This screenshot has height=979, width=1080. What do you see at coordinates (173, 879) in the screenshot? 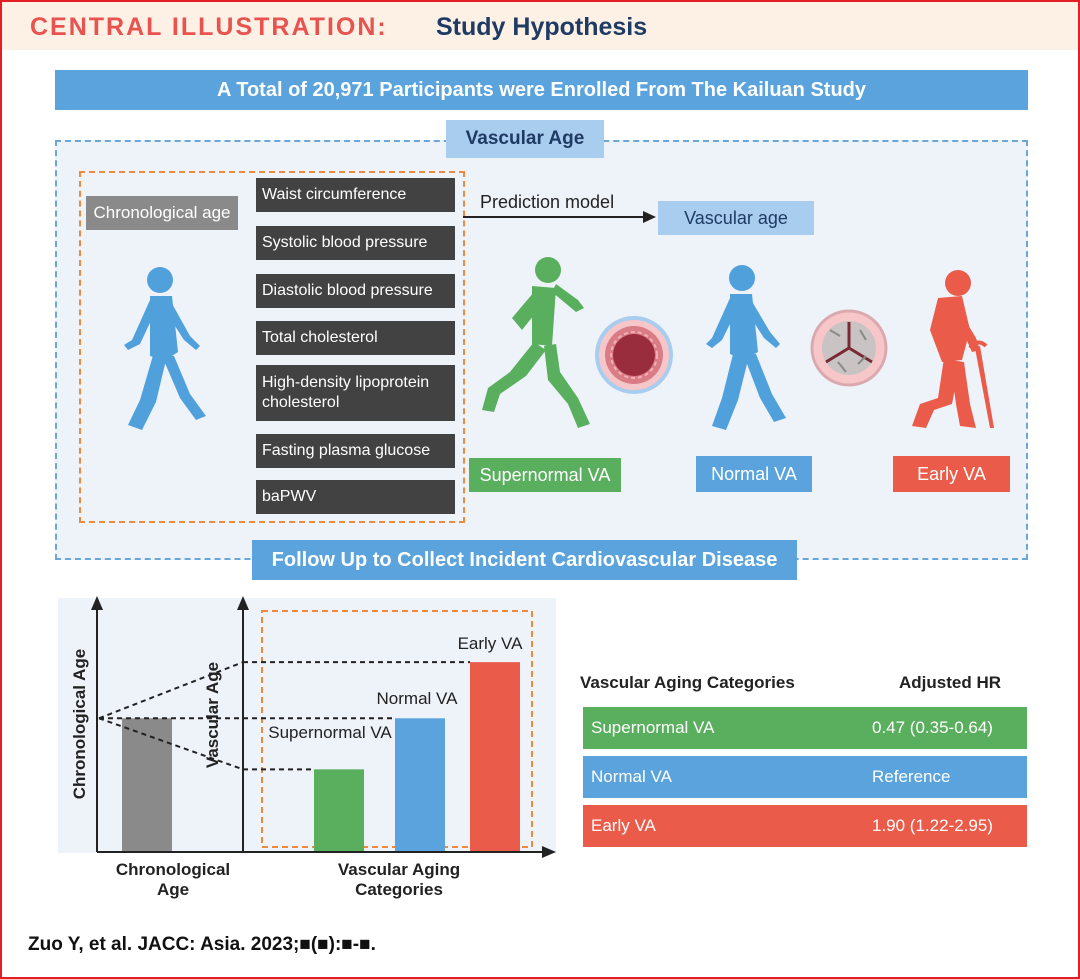
I see `x-label-left: Chronological Age` at bounding box center [173, 879].